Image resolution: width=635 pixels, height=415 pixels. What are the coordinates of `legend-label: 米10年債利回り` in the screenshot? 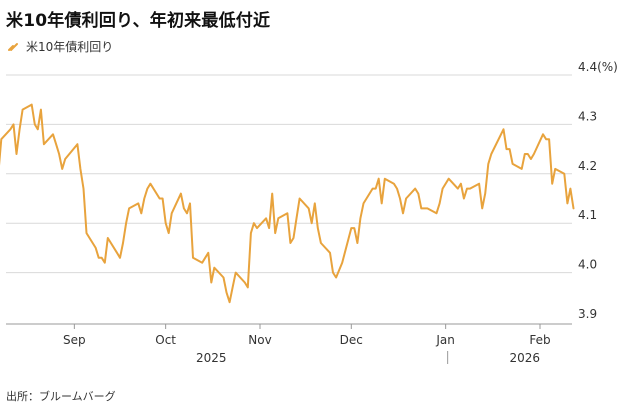 It's located at (70, 47).